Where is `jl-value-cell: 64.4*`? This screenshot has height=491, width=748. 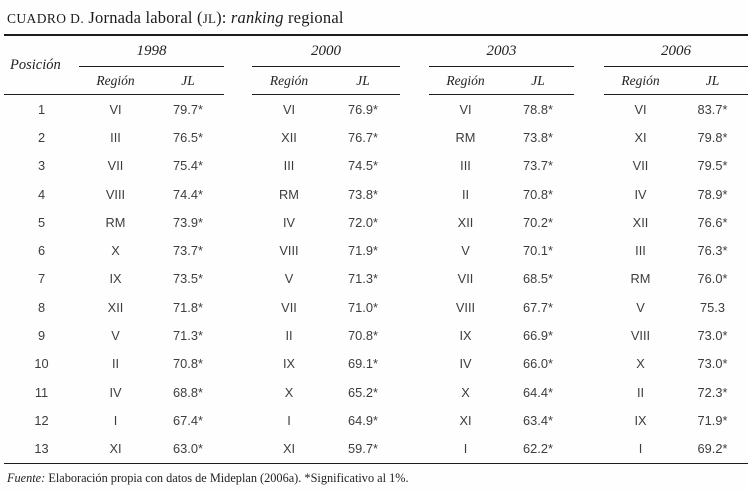 jl-value-cell: 64.4* is located at coordinates (538, 392).